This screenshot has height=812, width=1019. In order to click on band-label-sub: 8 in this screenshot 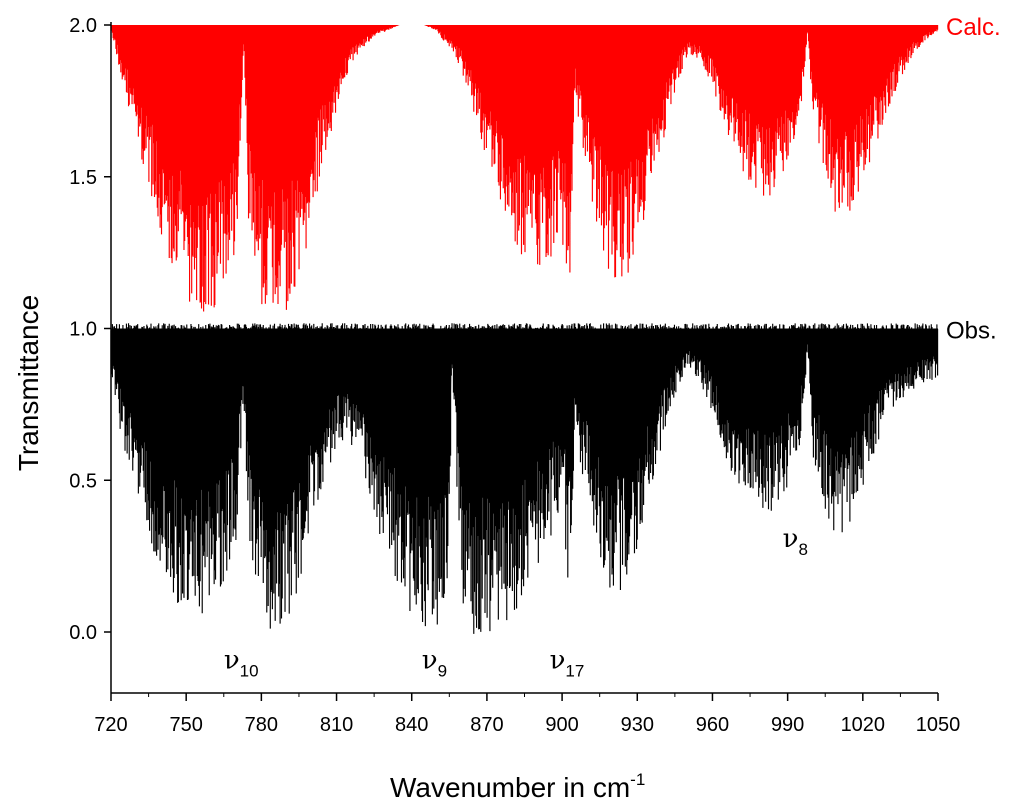, I will do `click(802, 549)`.